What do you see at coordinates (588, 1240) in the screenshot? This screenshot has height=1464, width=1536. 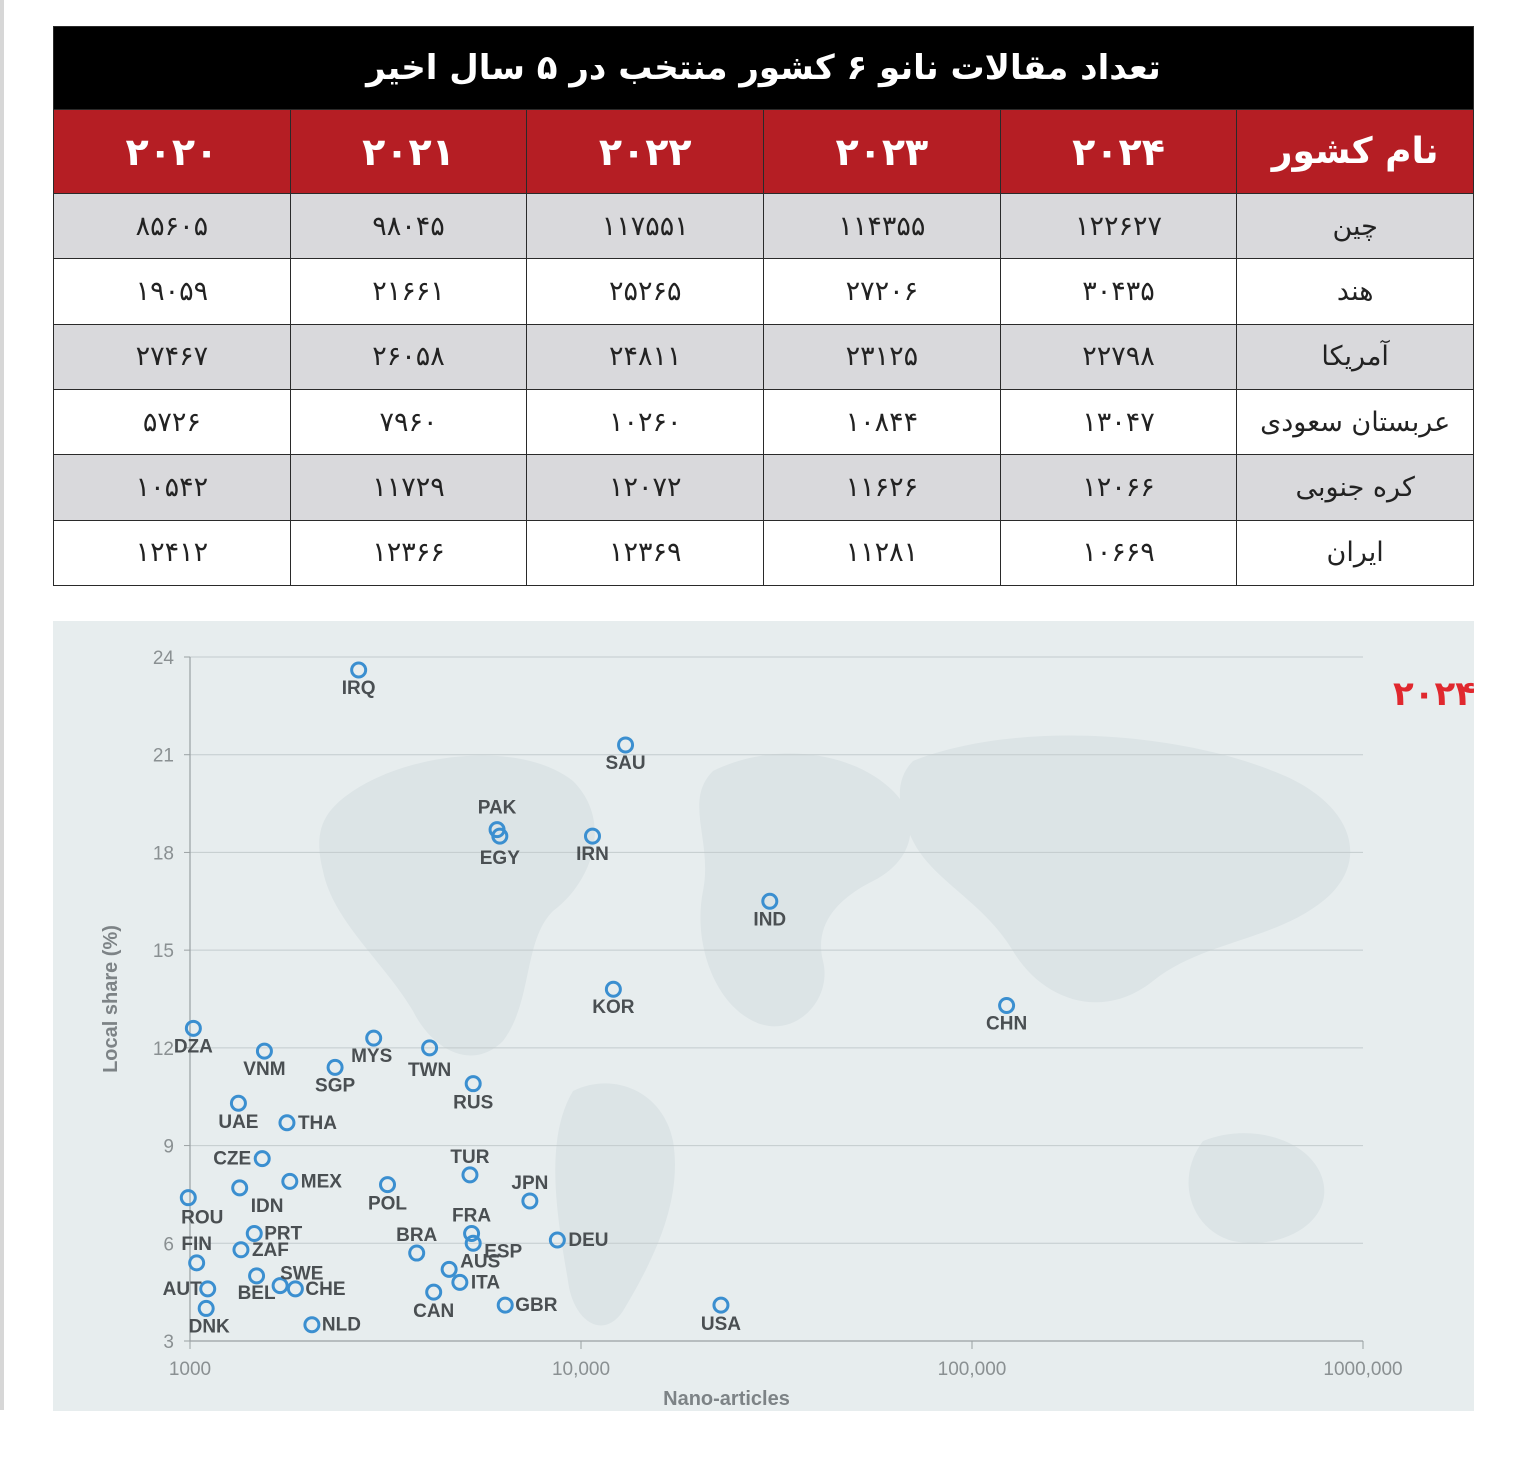 I see `point-label-deu: DEU` at bounding box center [588, 1240].